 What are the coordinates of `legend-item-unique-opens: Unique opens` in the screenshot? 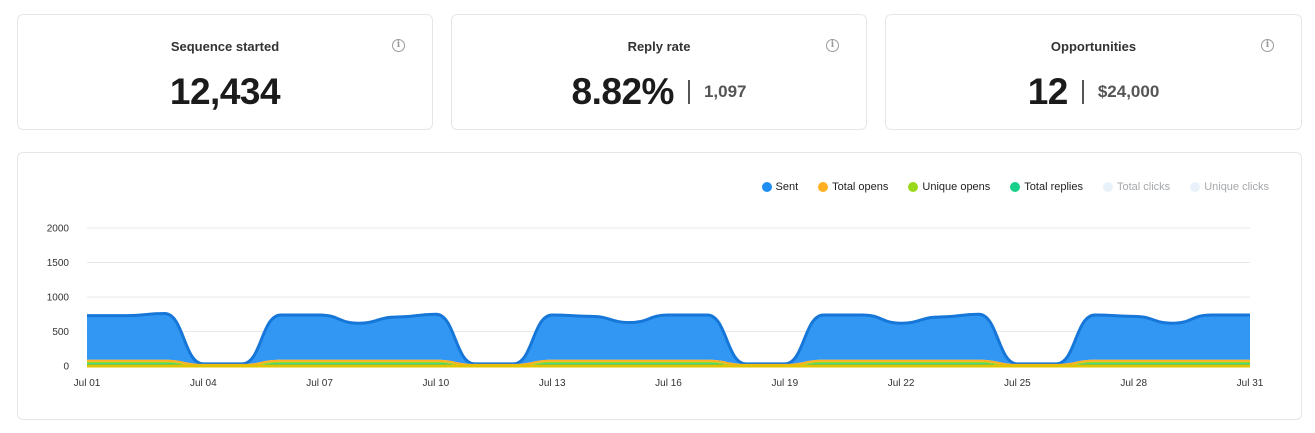 It's located at (949, 187).